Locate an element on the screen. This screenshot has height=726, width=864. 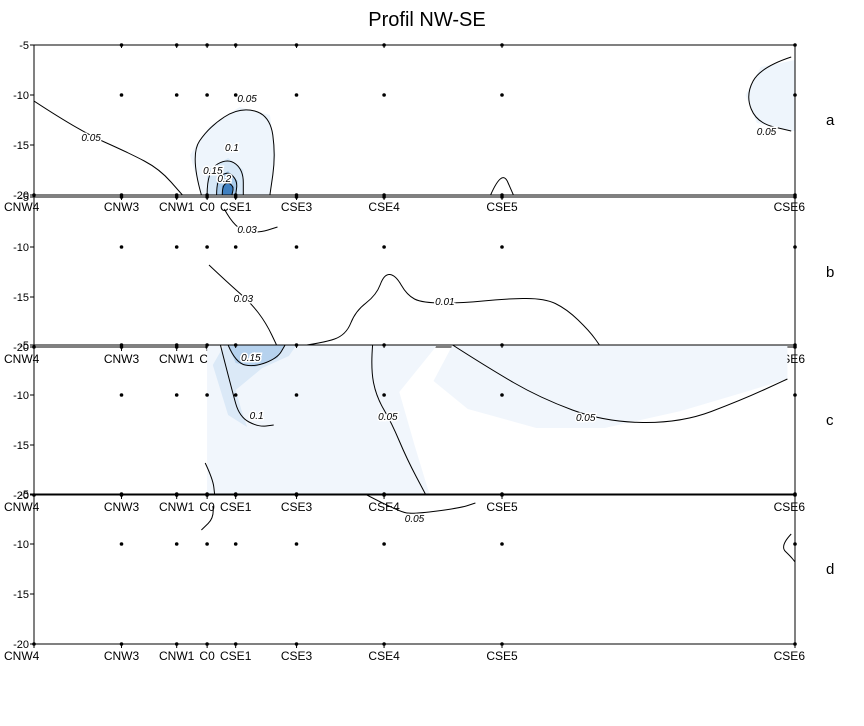
contour-label: 0.2 is located at coordinates (224, 179).